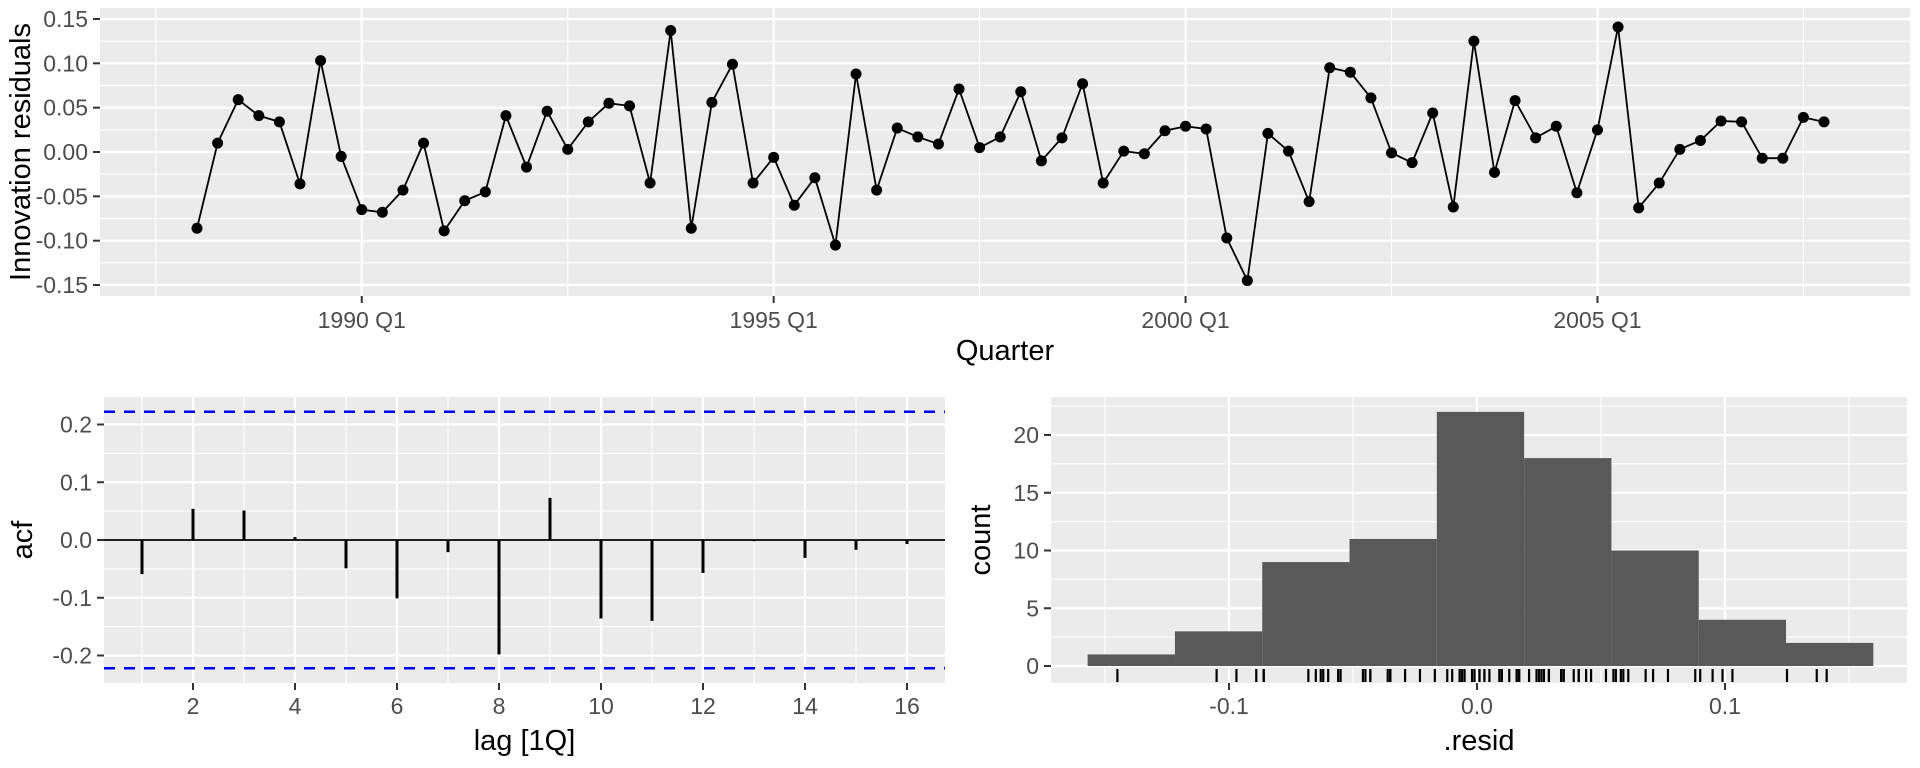  I want to click on x-tick-label: 1990 Q1, so click(362, 320).